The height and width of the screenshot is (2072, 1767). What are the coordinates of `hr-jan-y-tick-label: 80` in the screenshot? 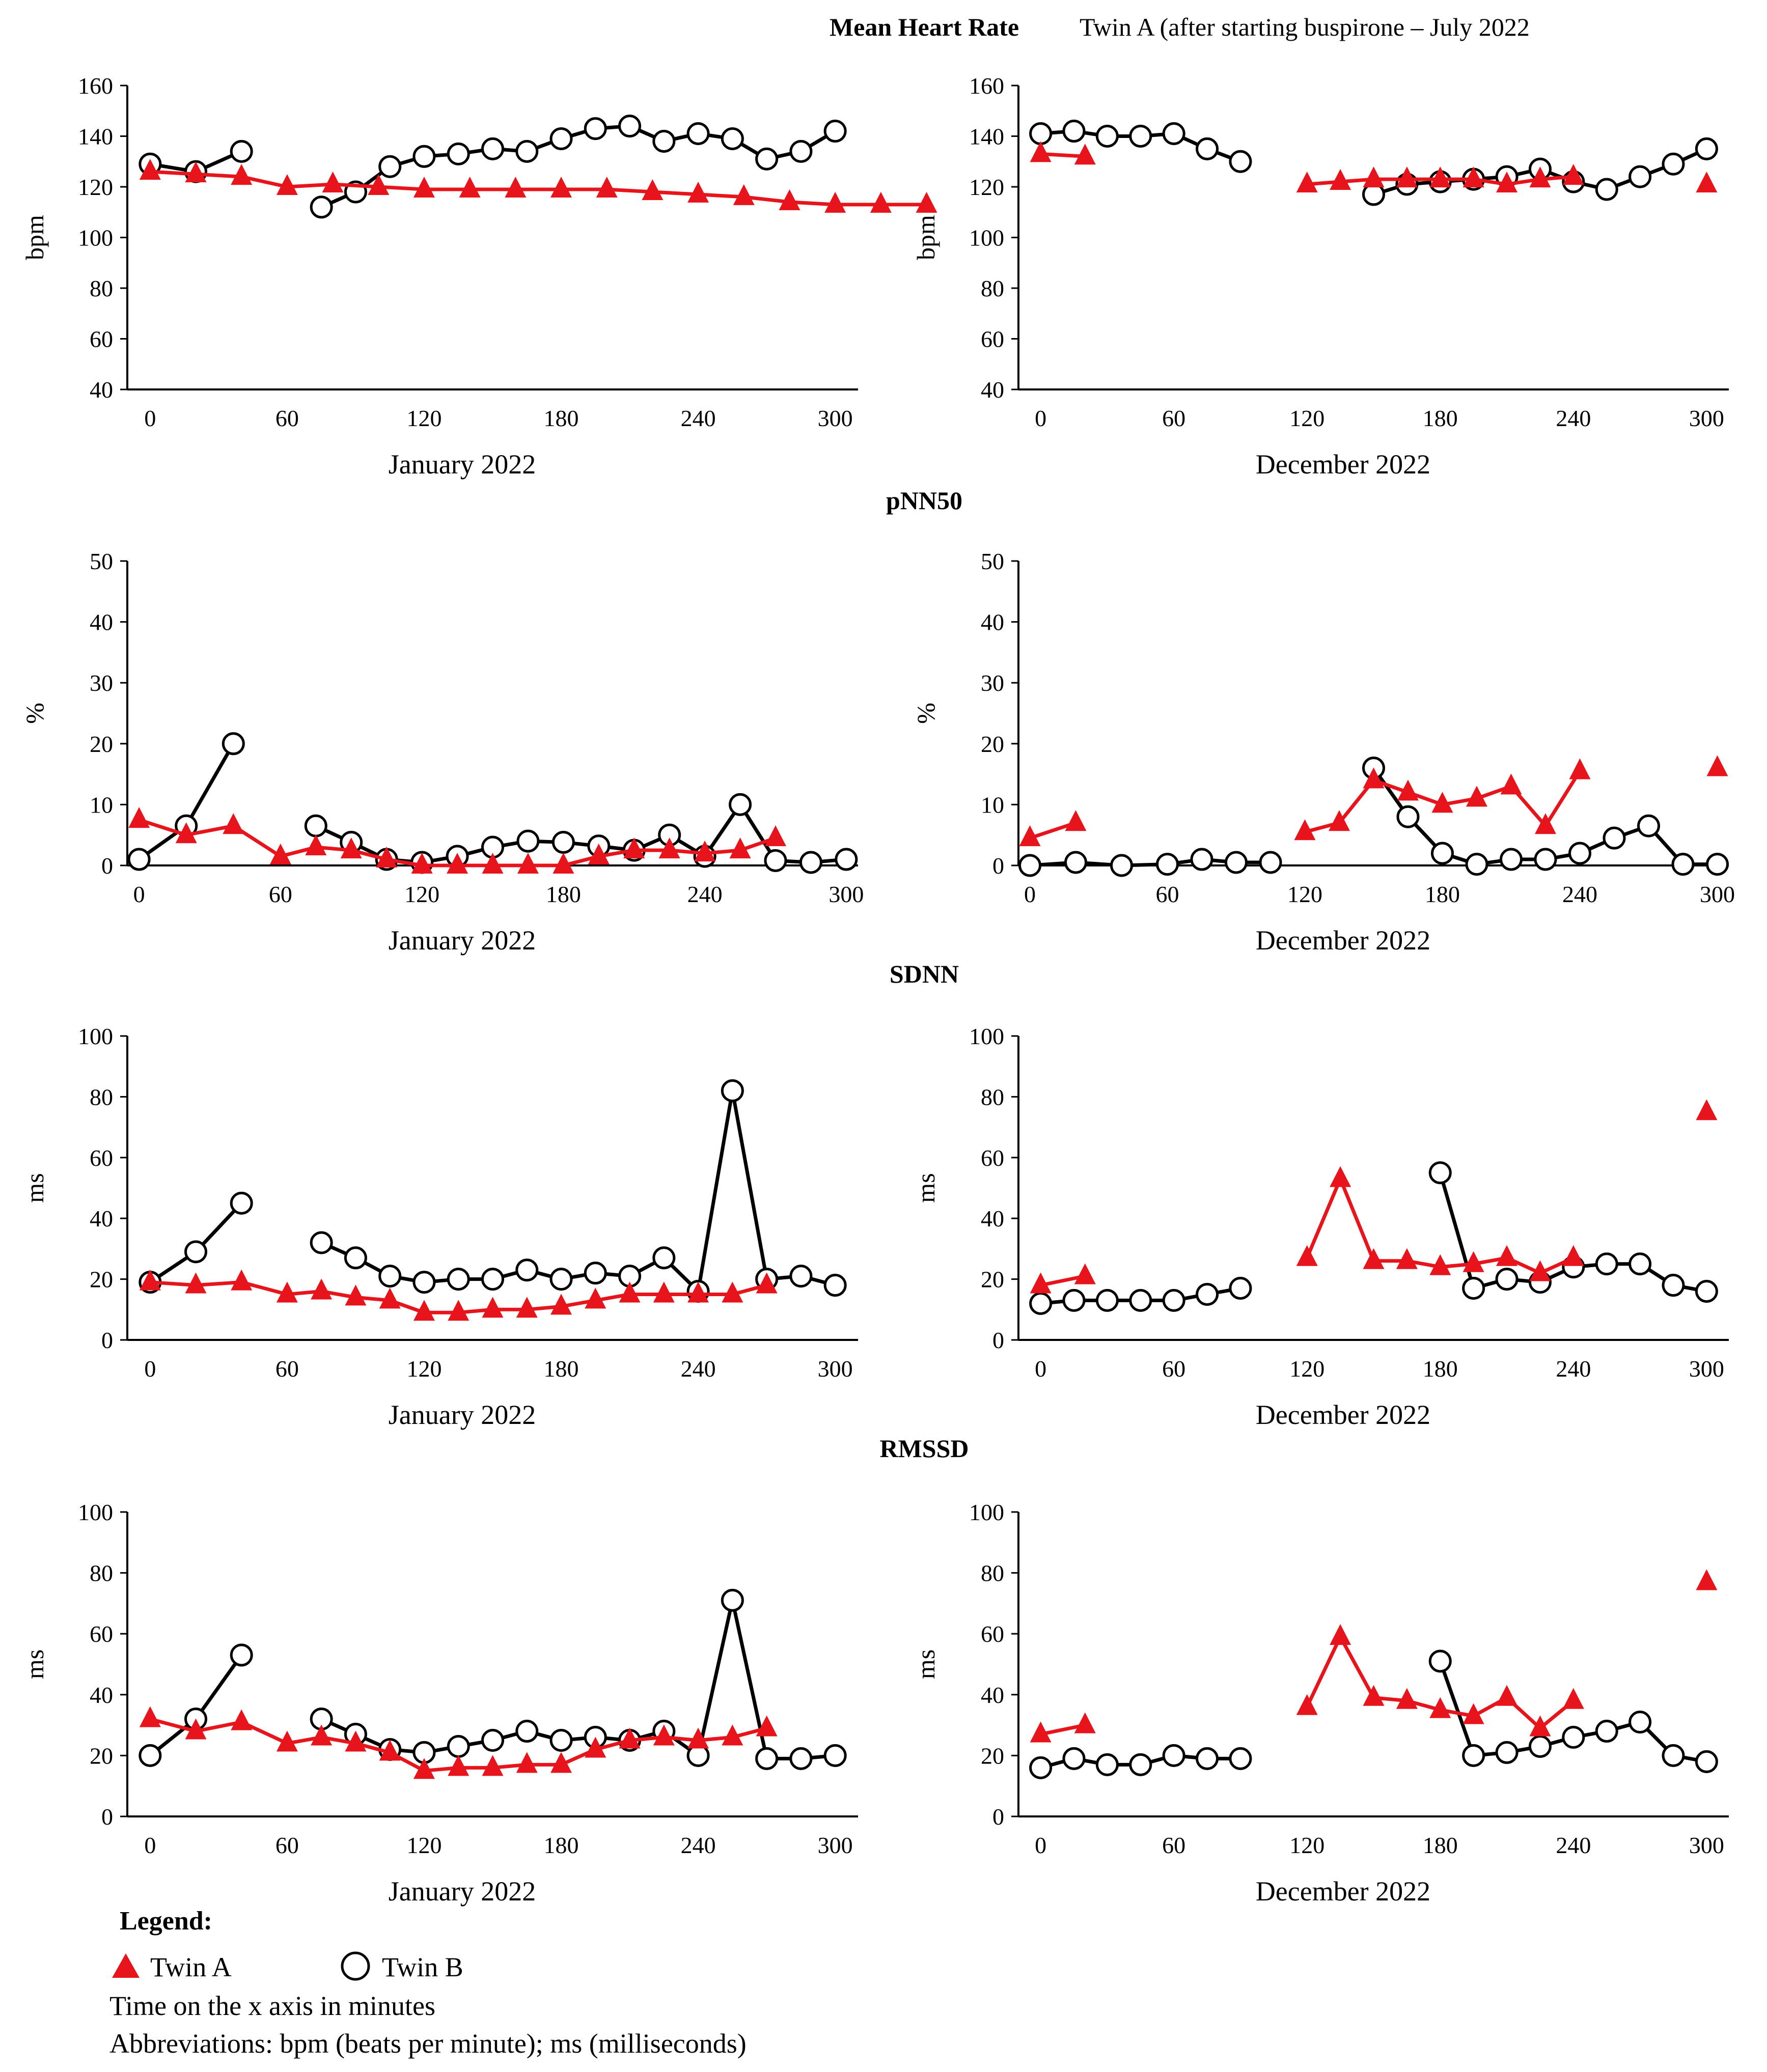 It's located at (102, 288).